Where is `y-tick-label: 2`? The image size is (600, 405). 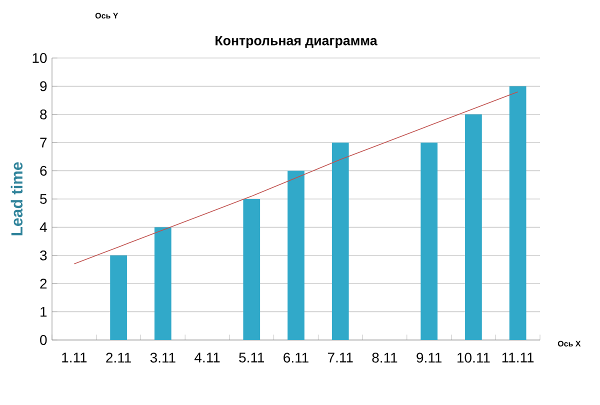 y-tick-label: 2 is located at coordinates (43, 283).